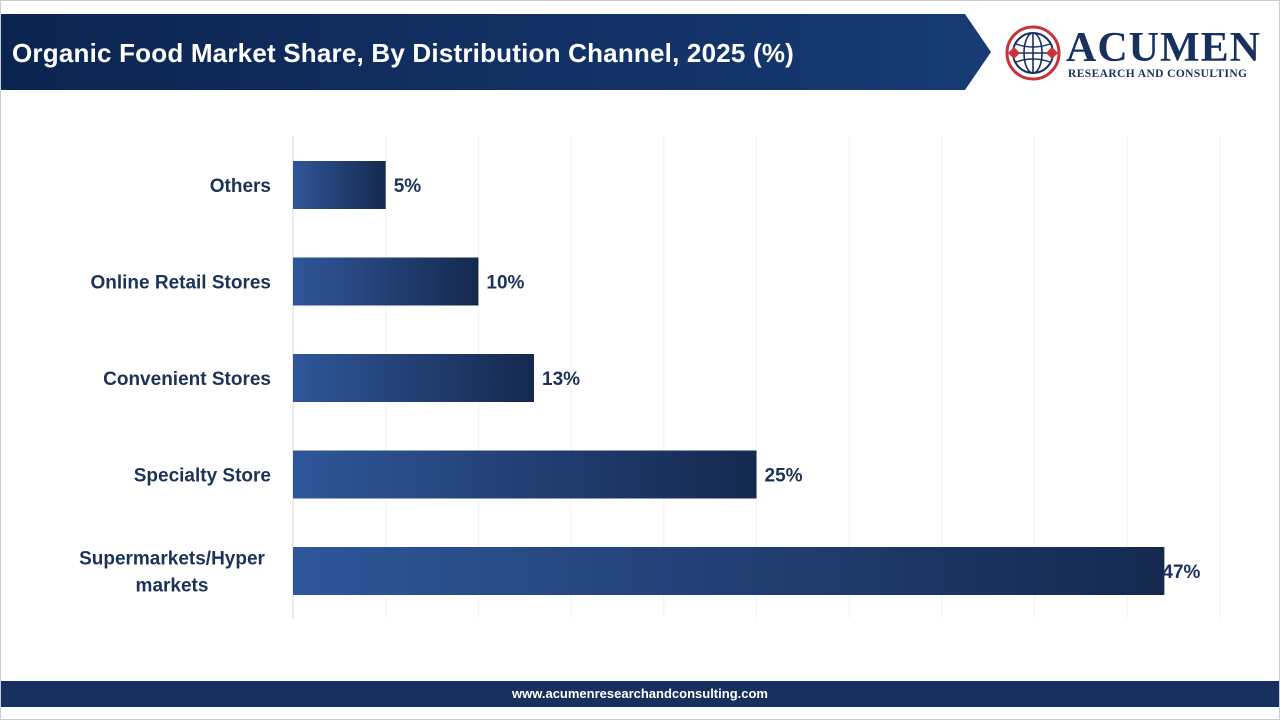  Describe the element at coordinates (202, 476) in the screenshot. I see `category-label: Specialty Store` at that location.